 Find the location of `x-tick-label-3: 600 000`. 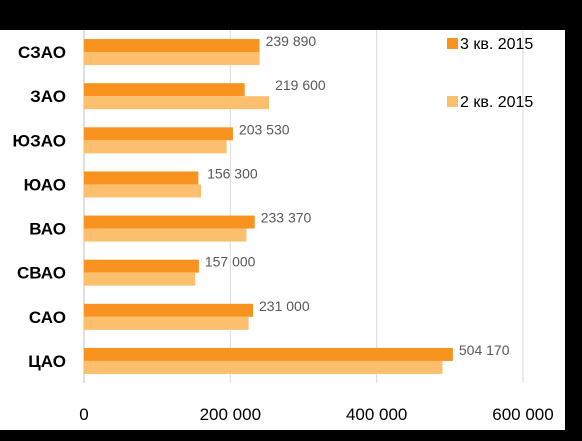

x-tick-label-3: 600 000 is located at coordinates (522, 414).